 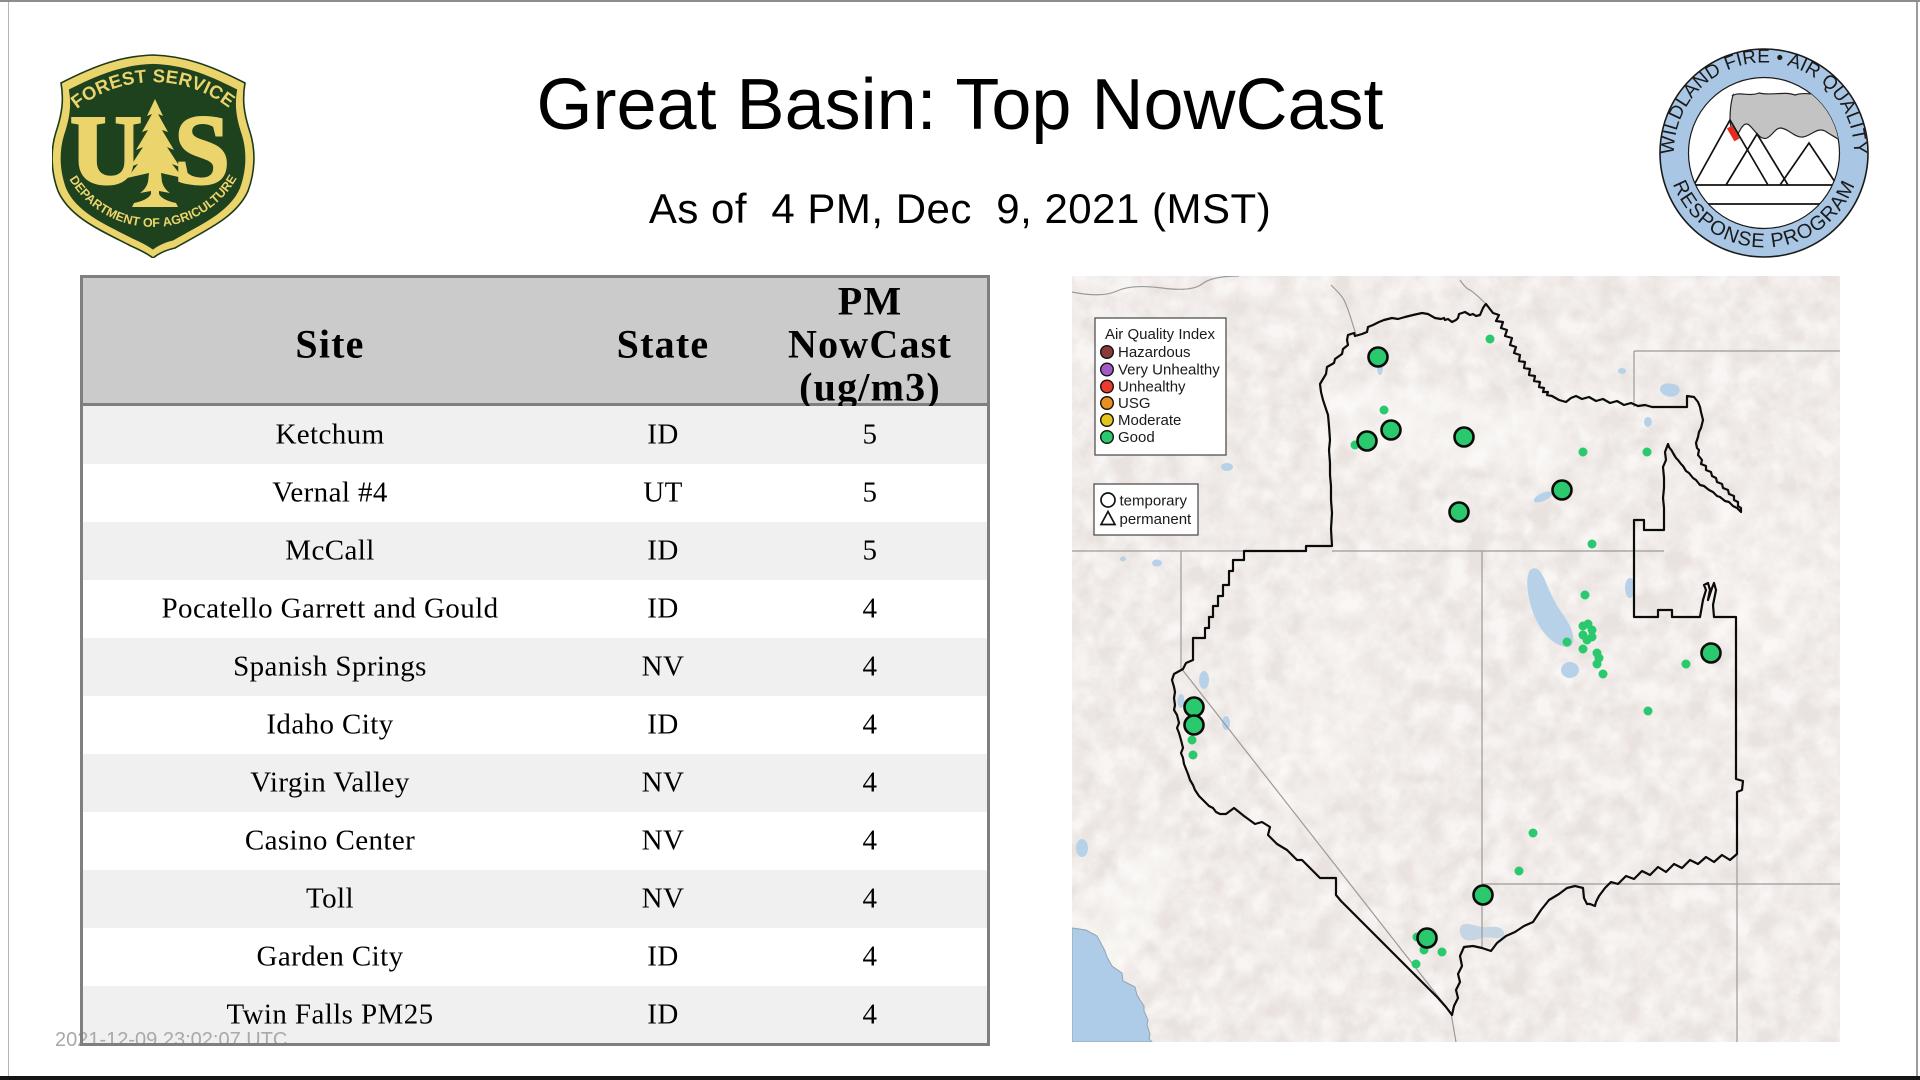 What do you see at coordinates (1169, 370) in the screenshot?
I see `svg-text: Very Unhealthy` at bounding box center [1169, 370].